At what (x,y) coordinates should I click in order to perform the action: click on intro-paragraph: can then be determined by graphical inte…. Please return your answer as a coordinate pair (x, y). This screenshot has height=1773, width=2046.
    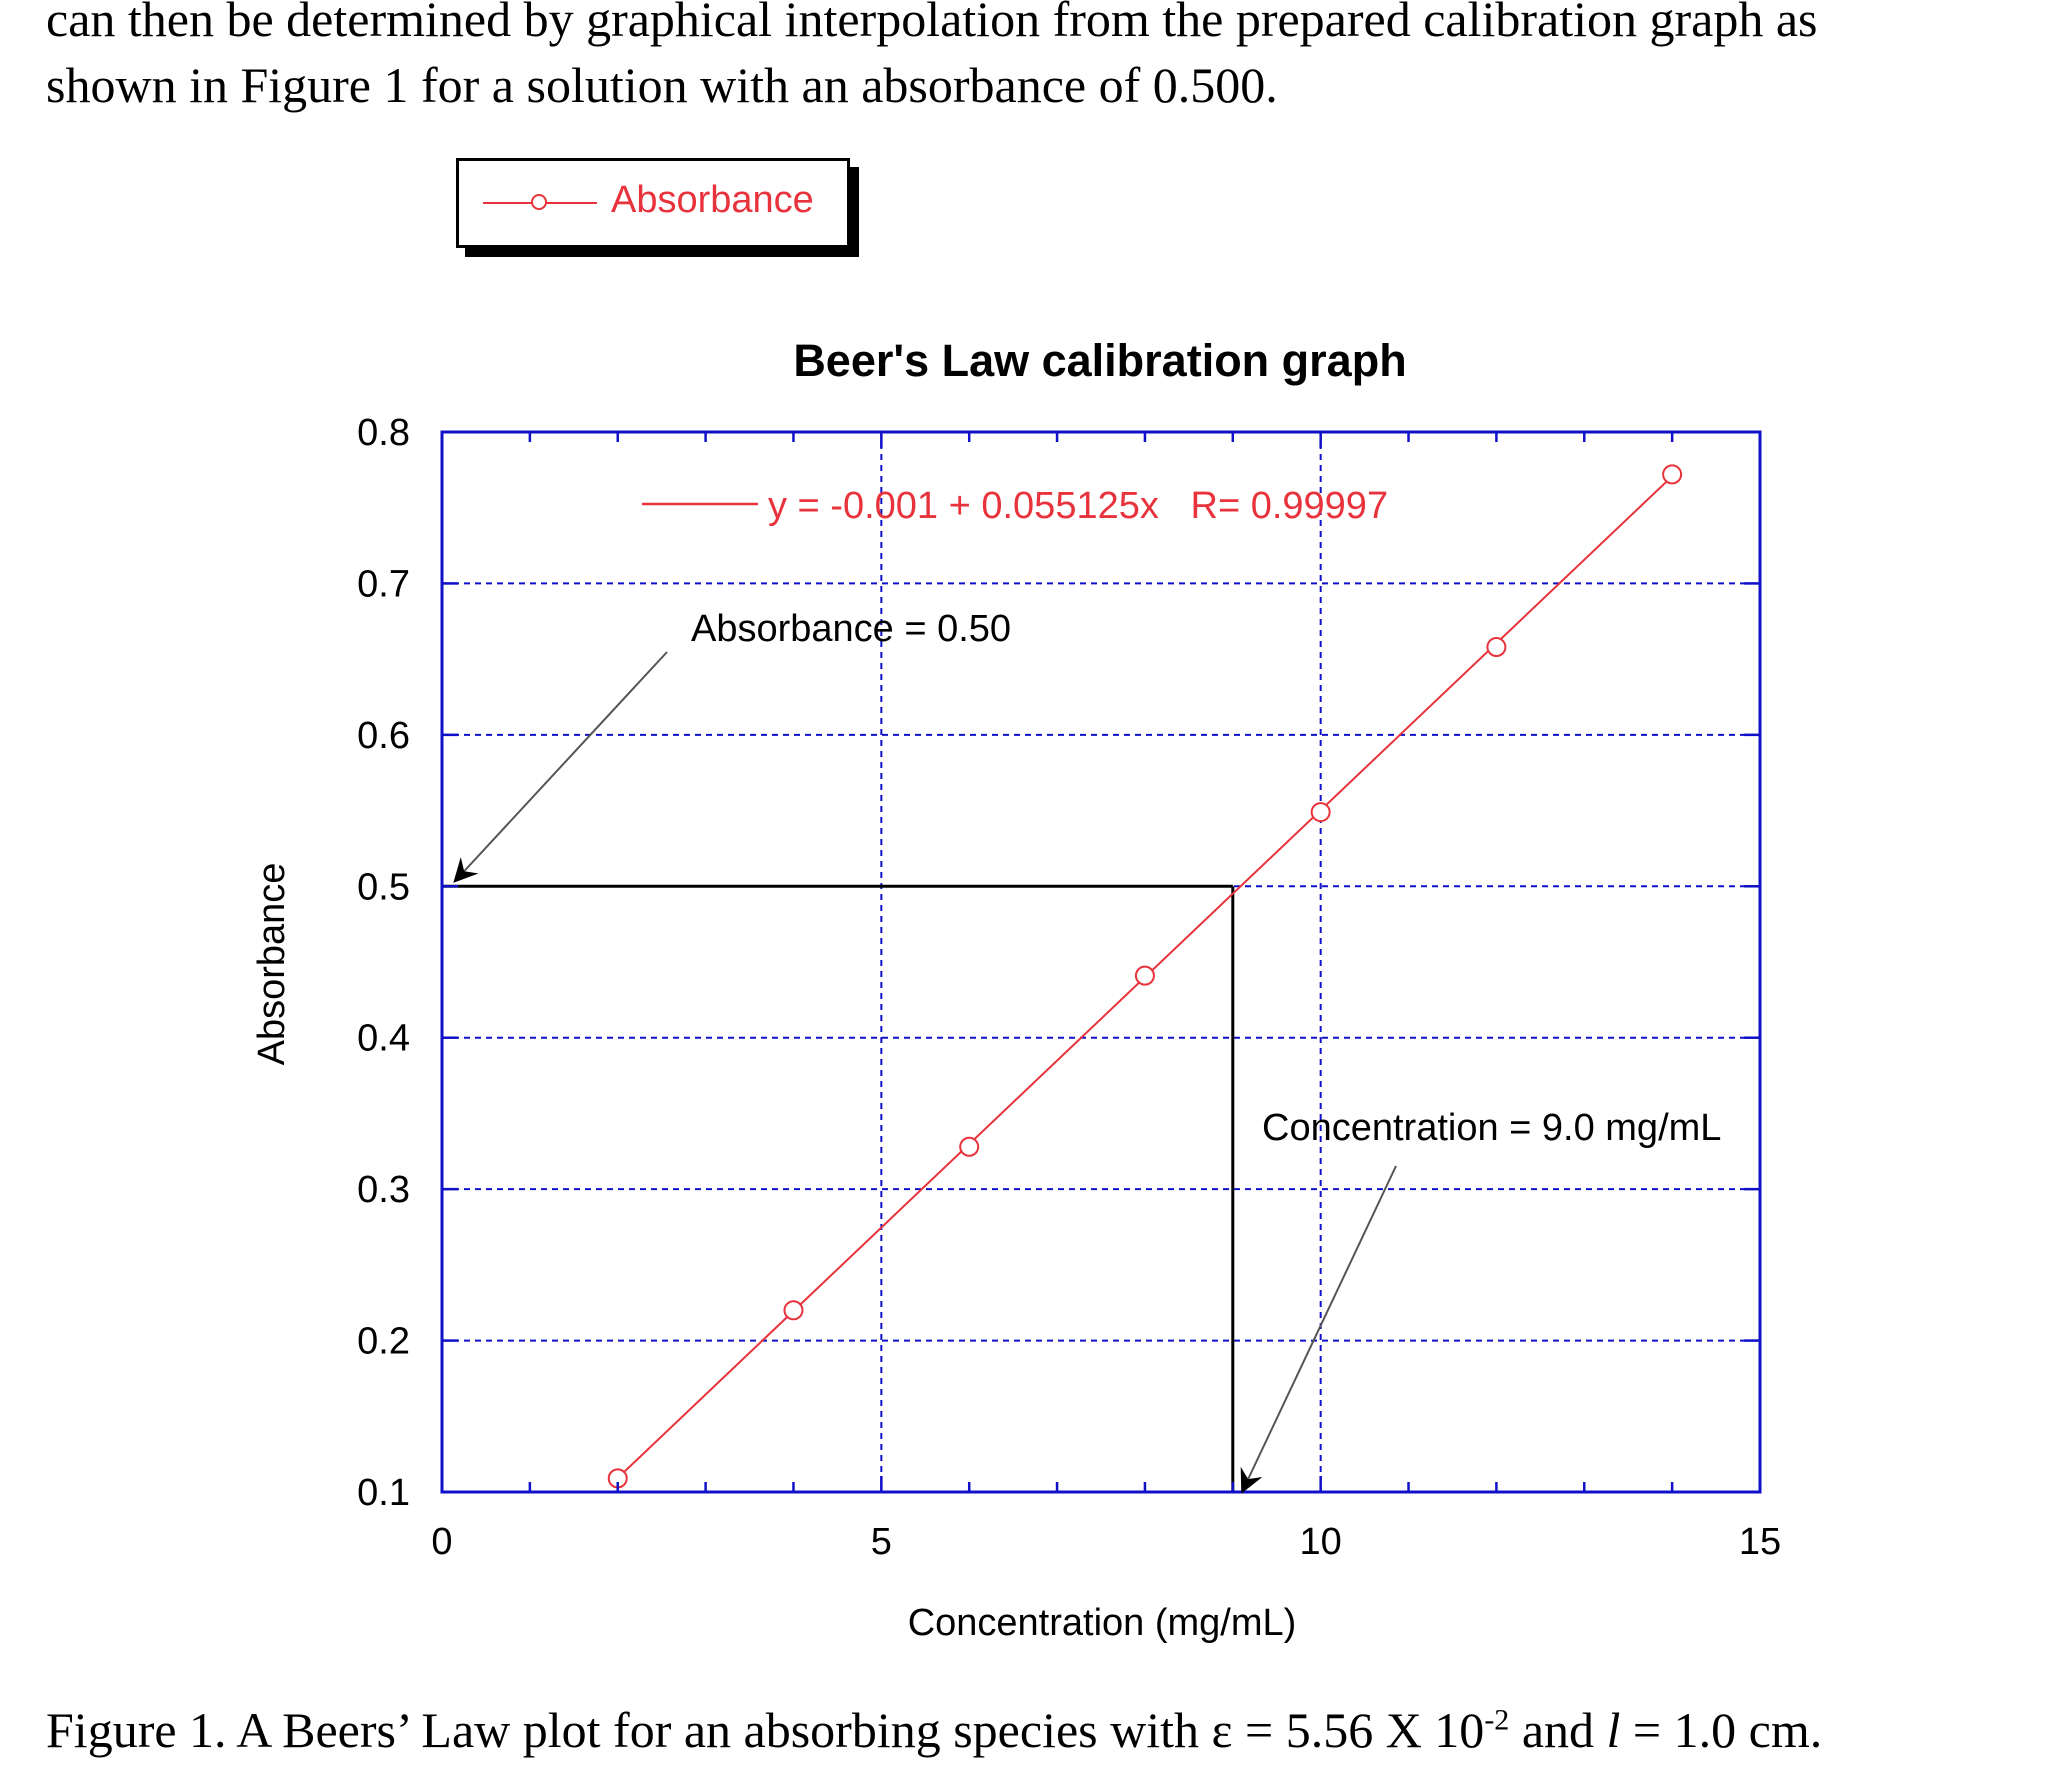
    Looking at the image, I should click on (1031, 59).